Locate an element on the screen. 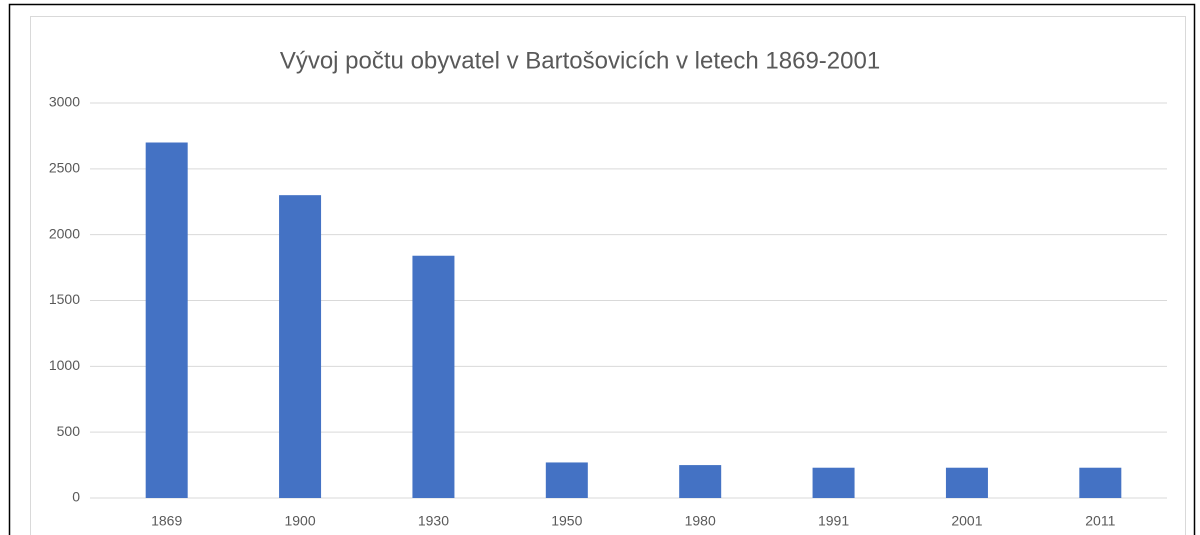 The image size is (1200, 535). x-tick-label: 2001 is located at coordinates (966, 521).